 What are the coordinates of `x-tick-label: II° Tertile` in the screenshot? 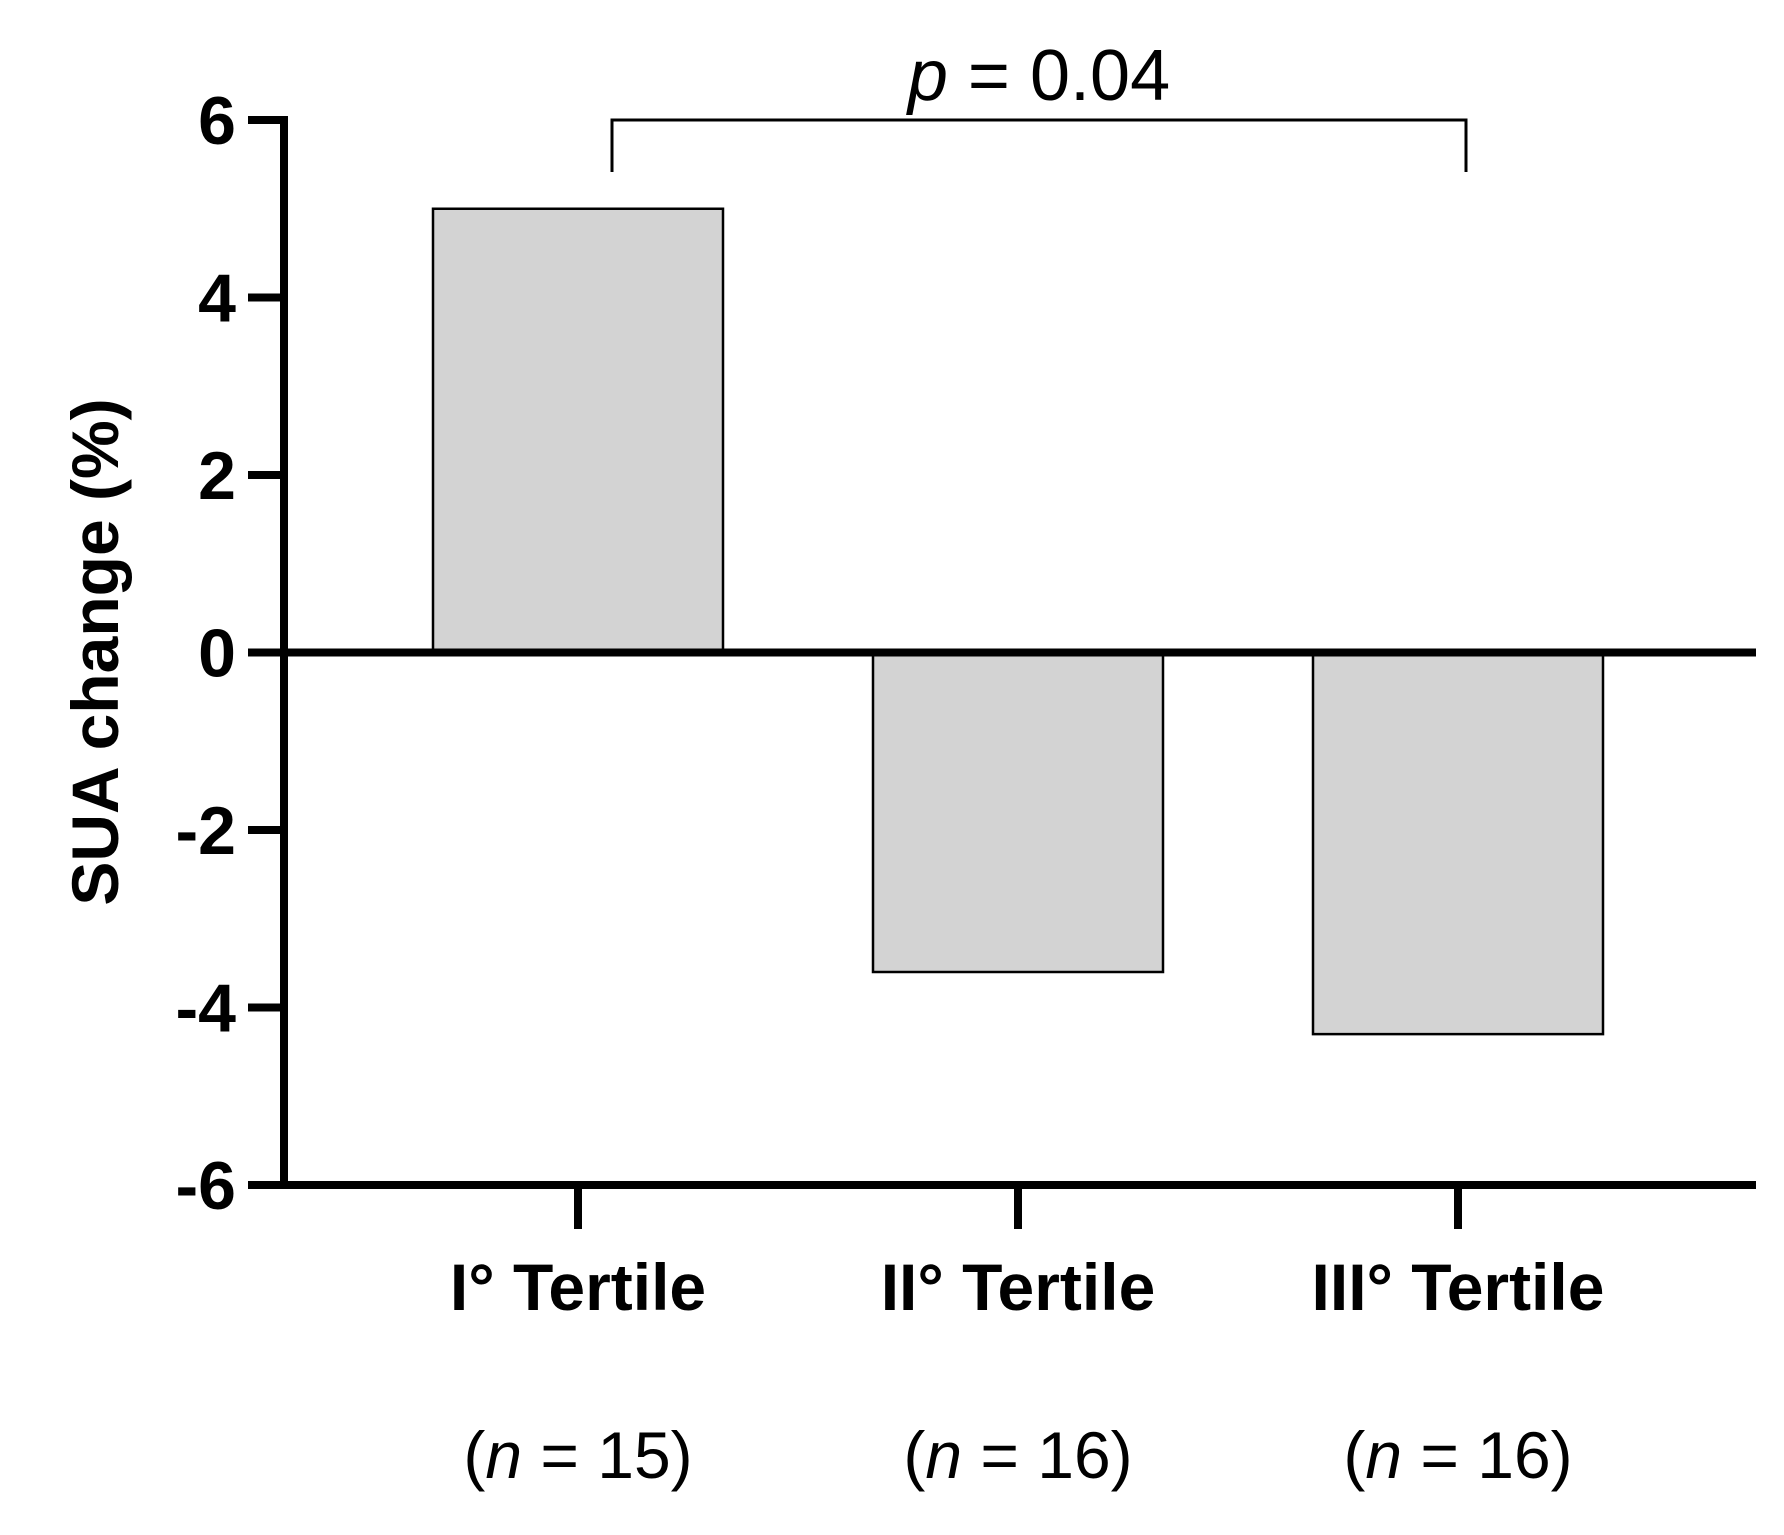 It's located at (1018, 1287).